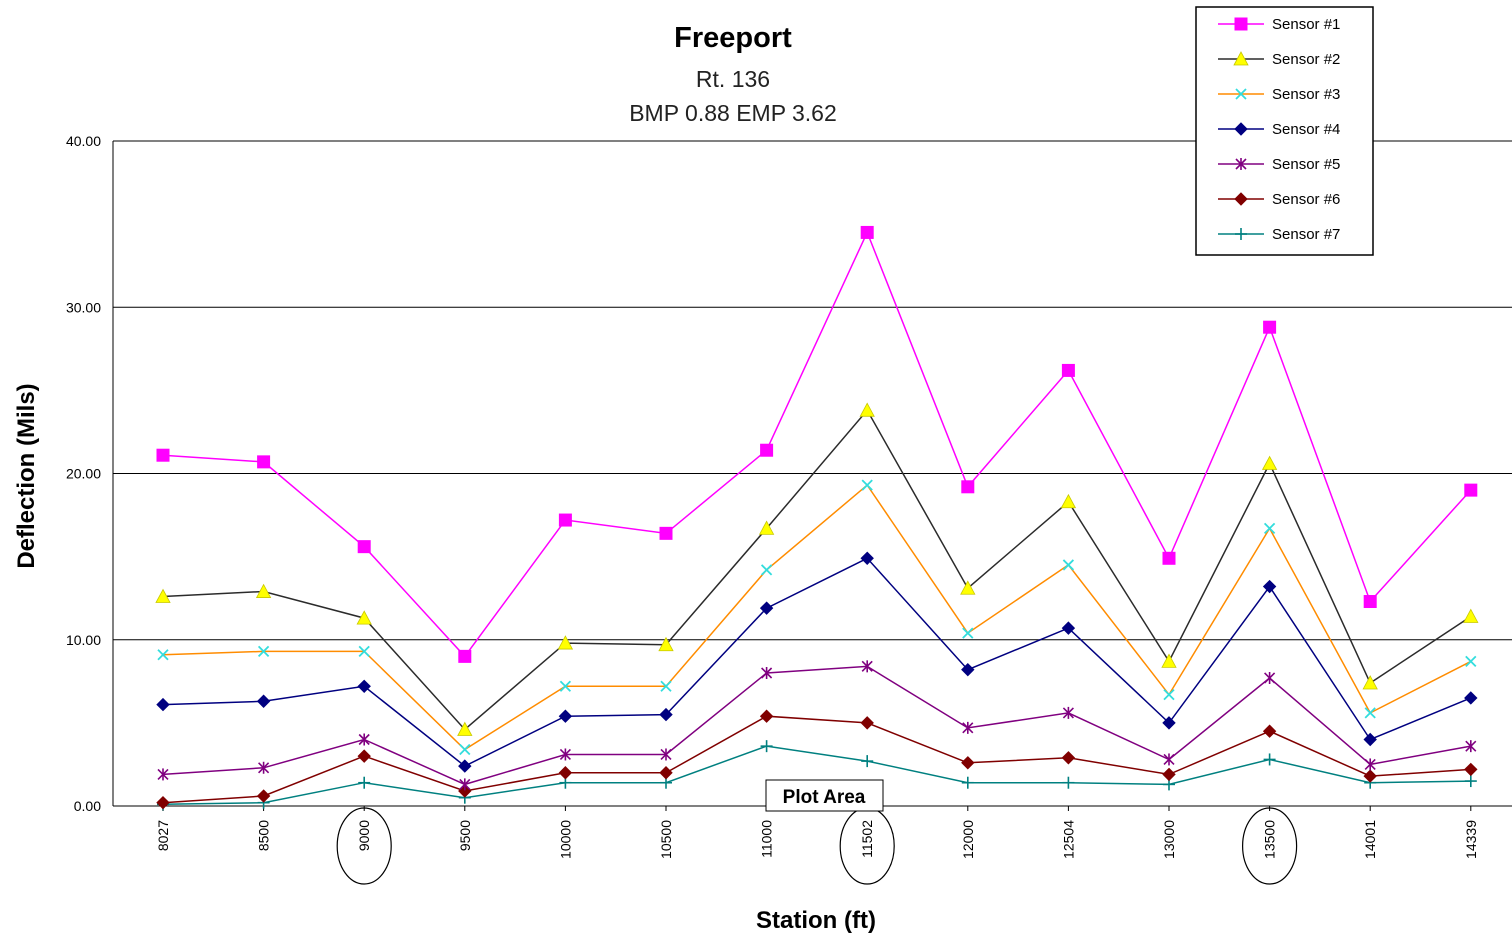 Image resolution: width=1512 pixels, height=938 pixels. I want to click on legend-label: Sensor #2, so click(1306, 59).